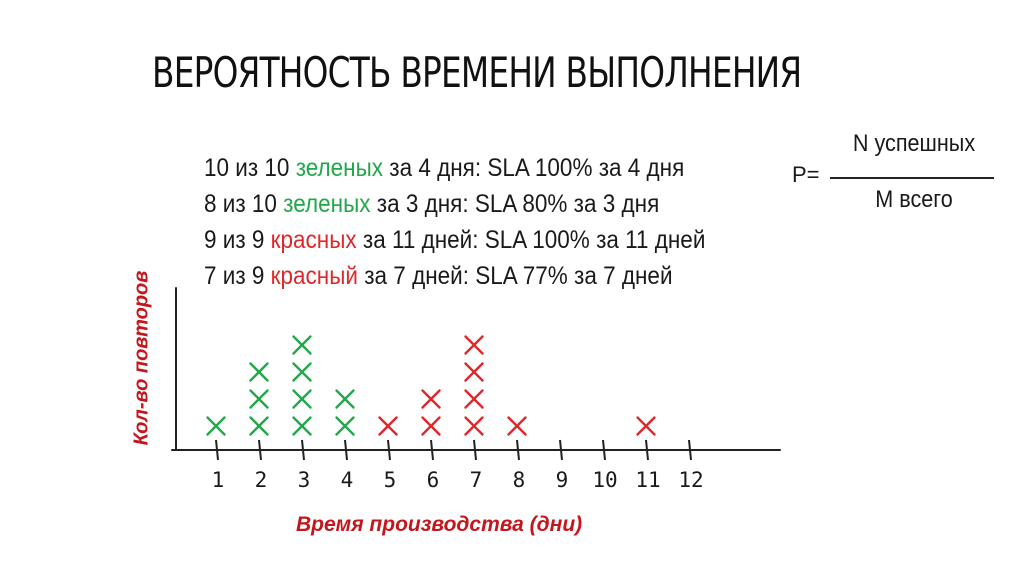 The width and height of the screenshot is (1024, 576). I want to click on x-axis-label: Время производства (дни), so click(439, 524).